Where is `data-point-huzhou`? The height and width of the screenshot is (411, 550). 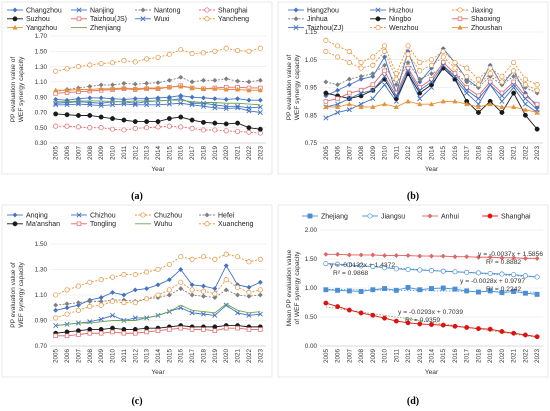
data-point-huzhou is located at coordinates (361, 104).